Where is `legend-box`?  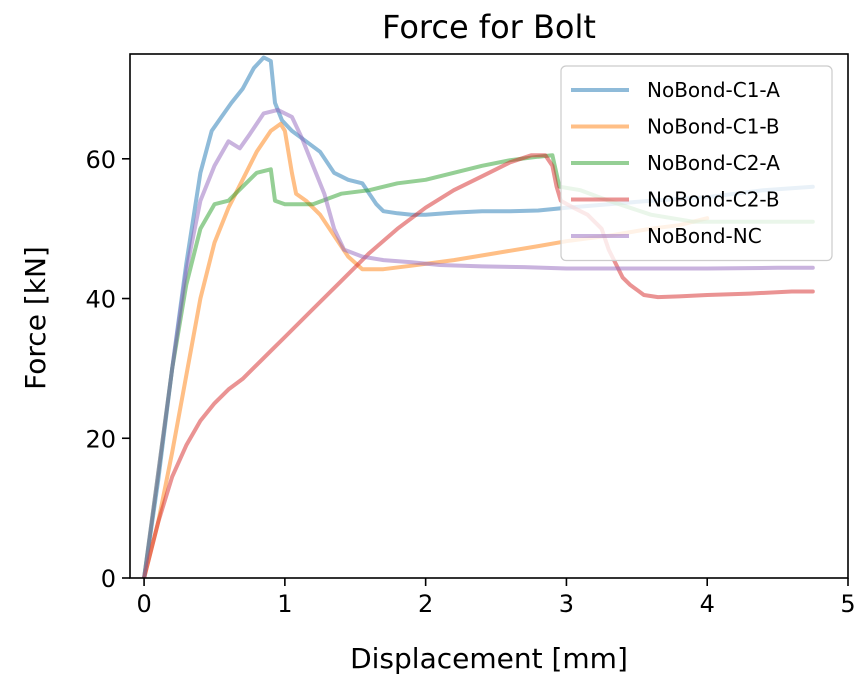 legend-box is located at coordinates (696, 163).